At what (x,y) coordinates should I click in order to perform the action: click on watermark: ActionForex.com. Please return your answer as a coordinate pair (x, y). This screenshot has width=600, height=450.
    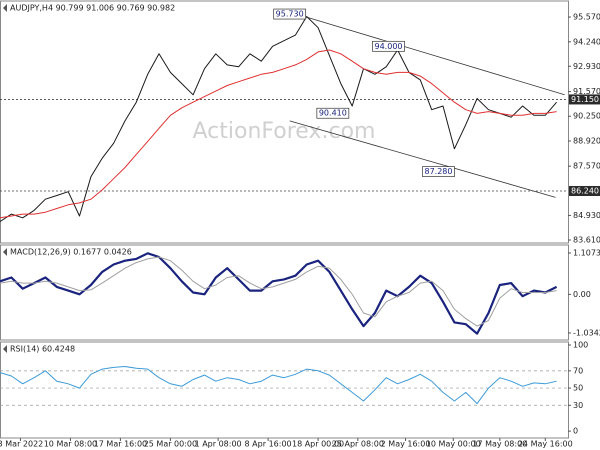
    Looking at the image, I should click on (284, 131).